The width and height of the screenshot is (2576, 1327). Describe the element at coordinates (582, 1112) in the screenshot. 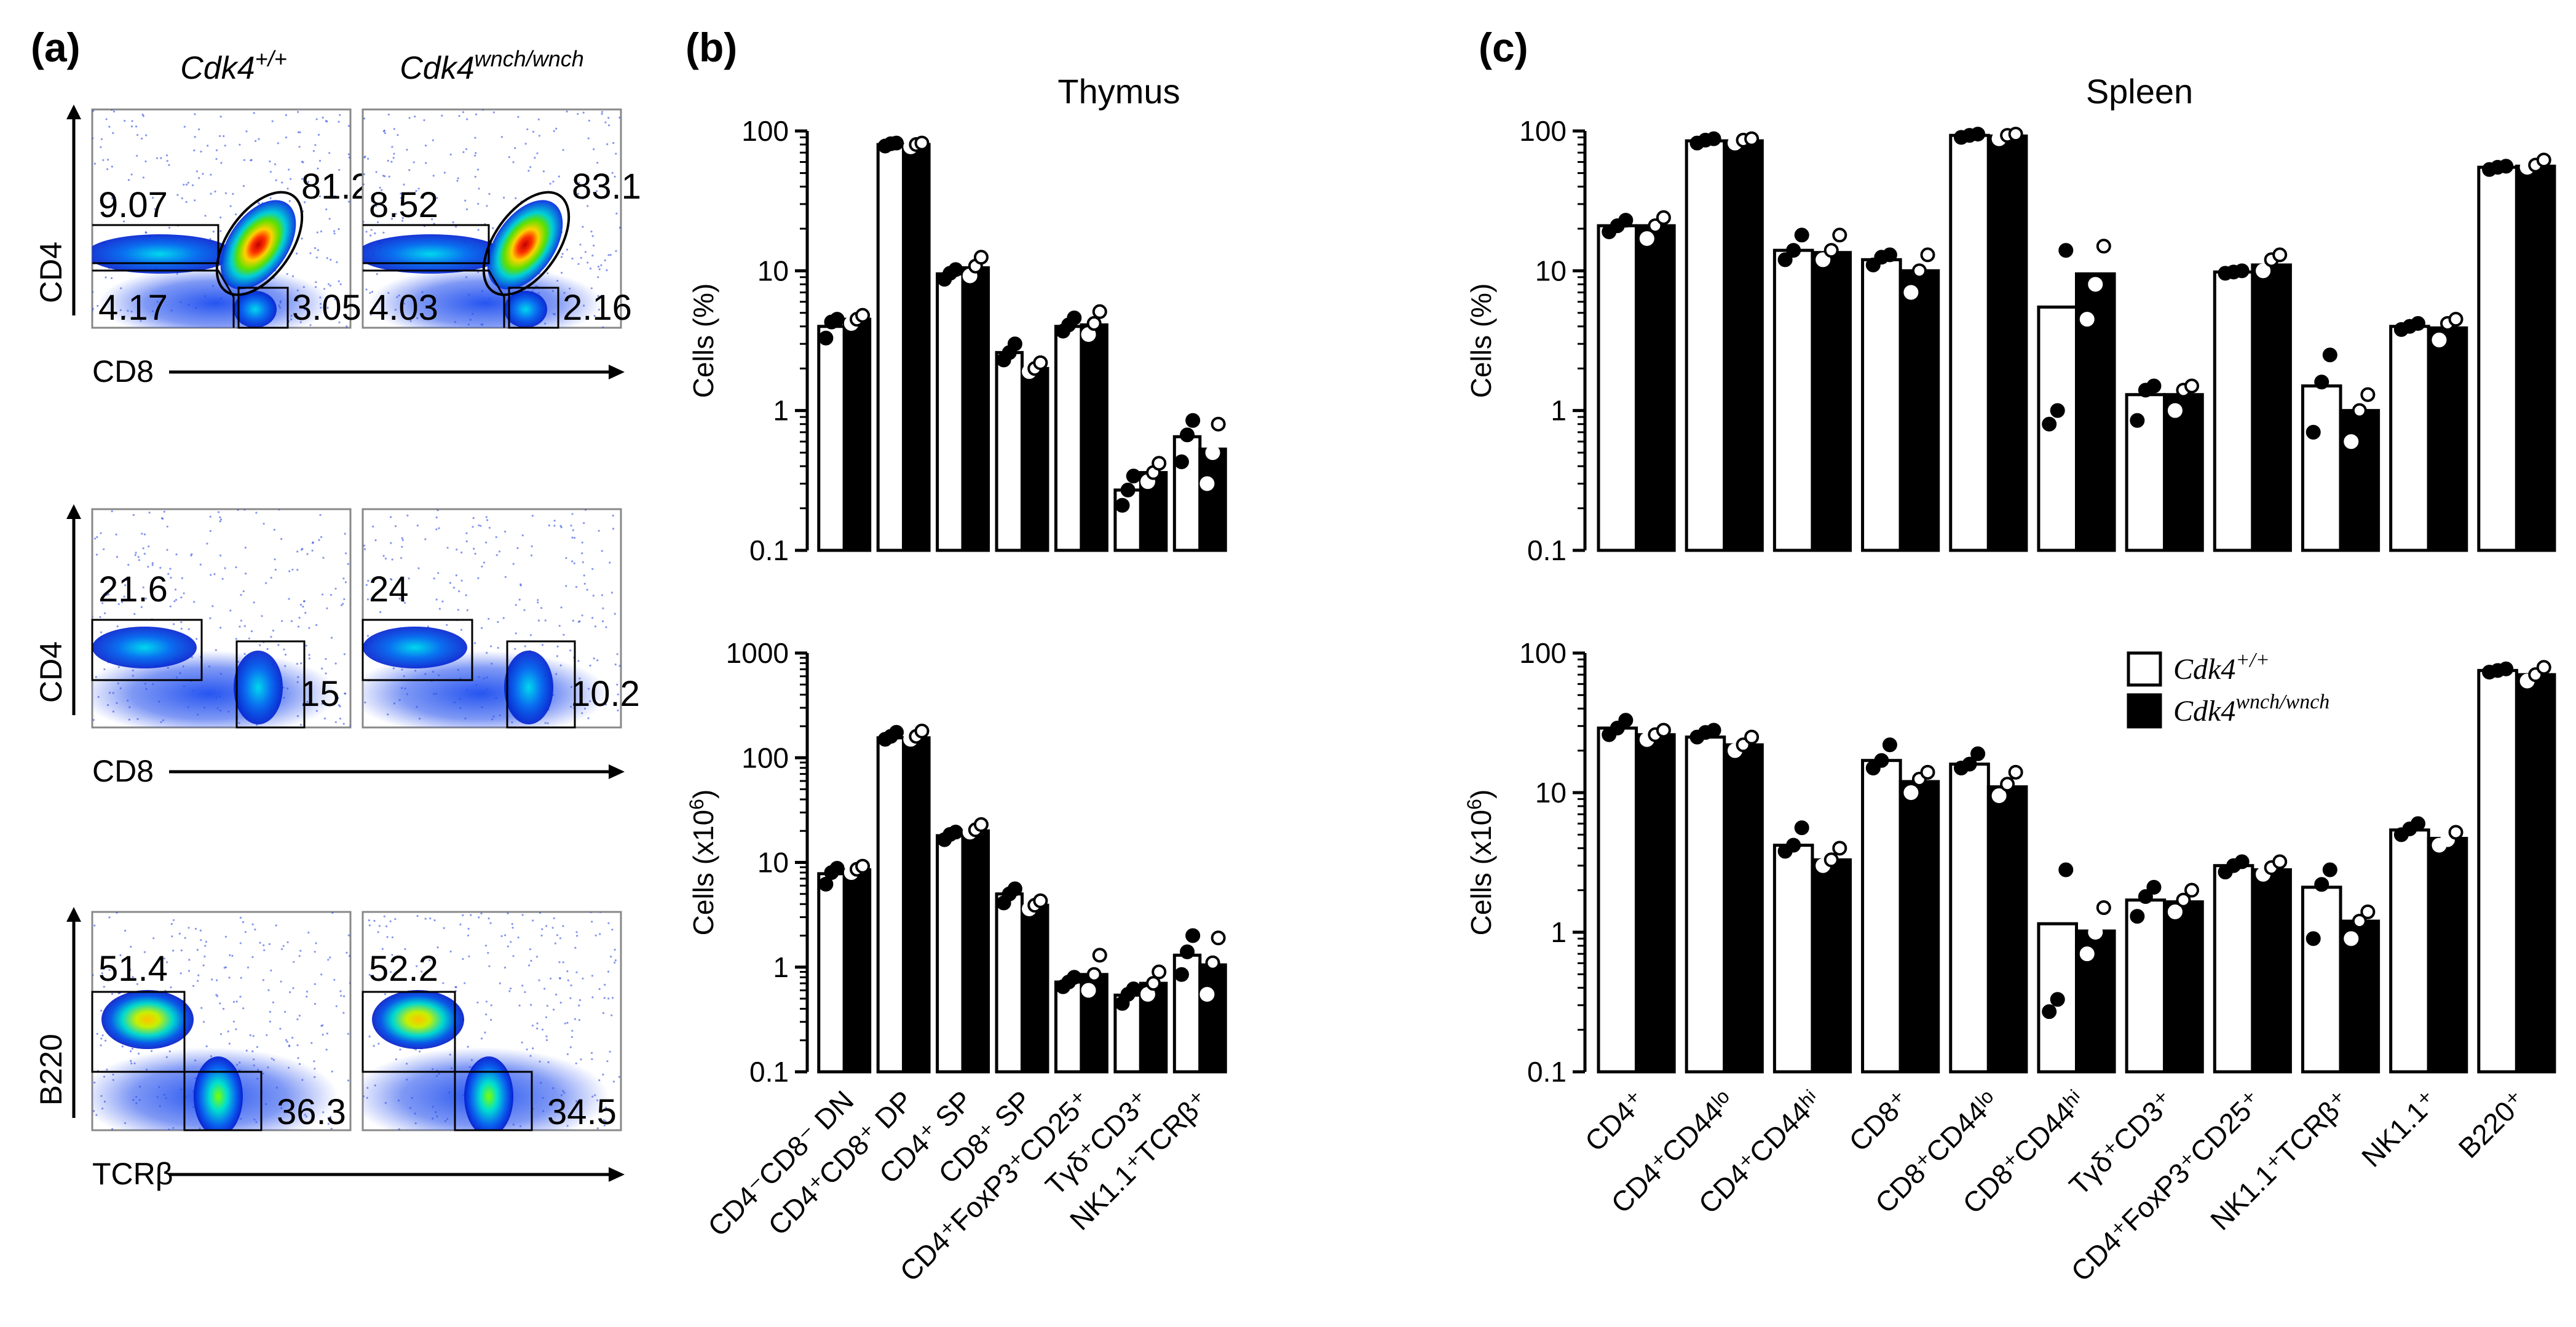

I see `flow-value-t: 34.5` at that location.